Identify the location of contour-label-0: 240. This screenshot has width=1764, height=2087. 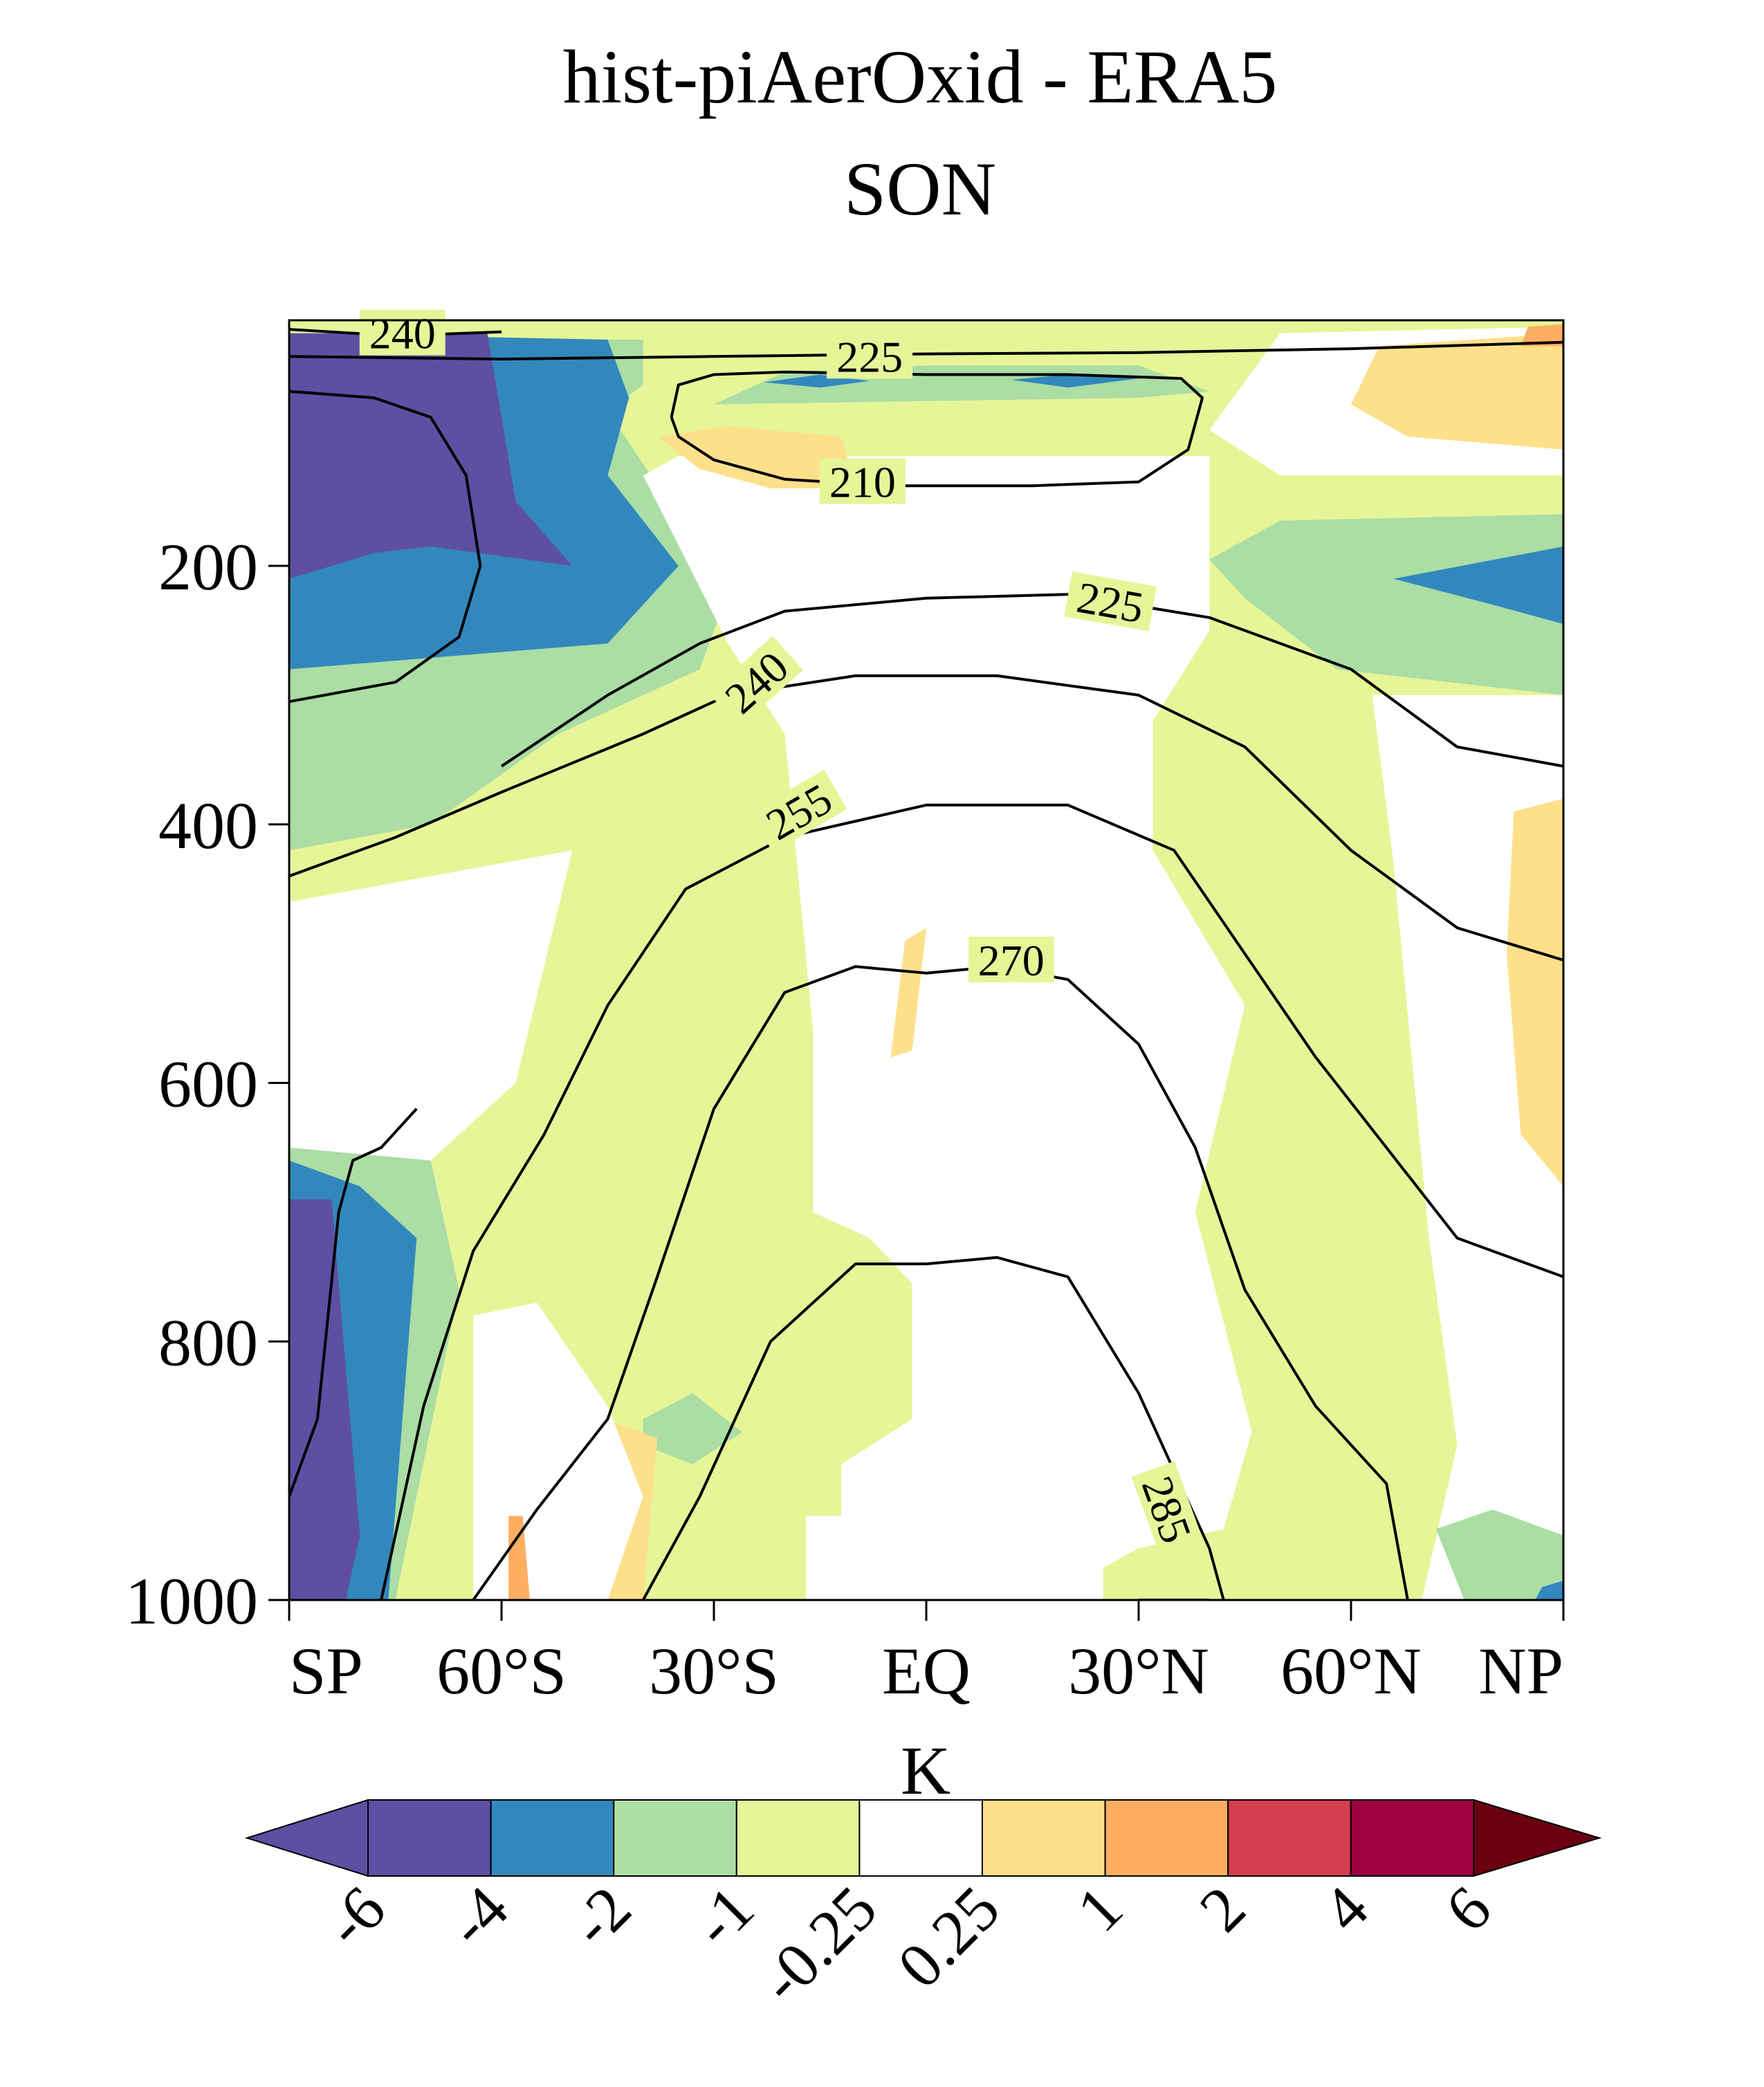
(402, 333).